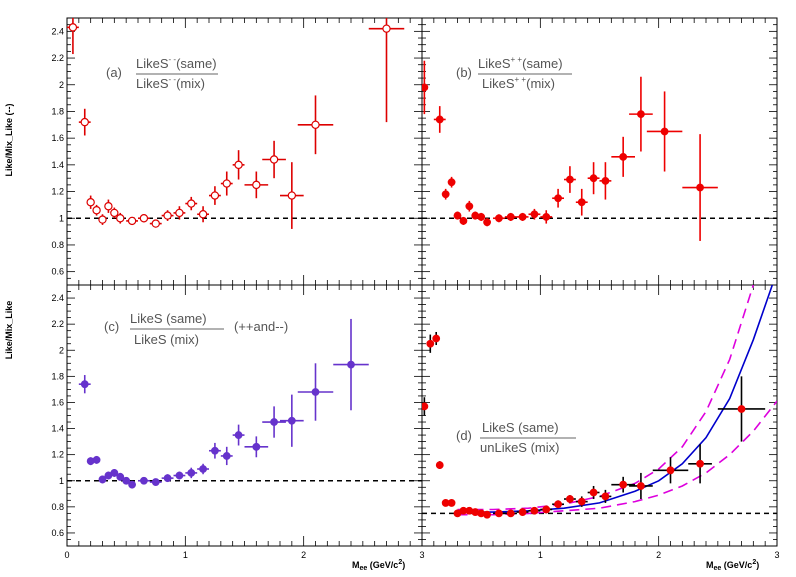 The width and height of the screenshot is (796, 577). Describe the element at coordinates (520, 63) in the screenshot. I see `panel-b-numerator: LikeS+ +(same)` at that location.